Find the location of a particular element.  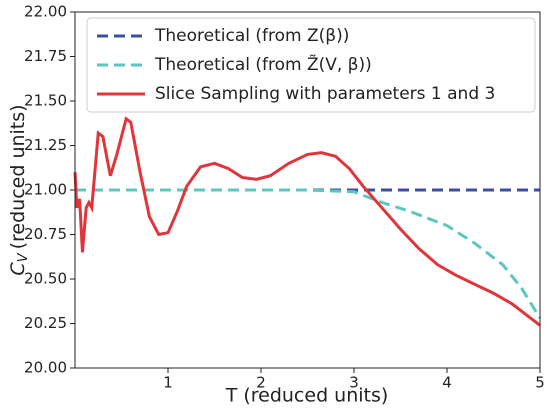

y-tick-label: 21.00 is located at coordinates (45, 190).